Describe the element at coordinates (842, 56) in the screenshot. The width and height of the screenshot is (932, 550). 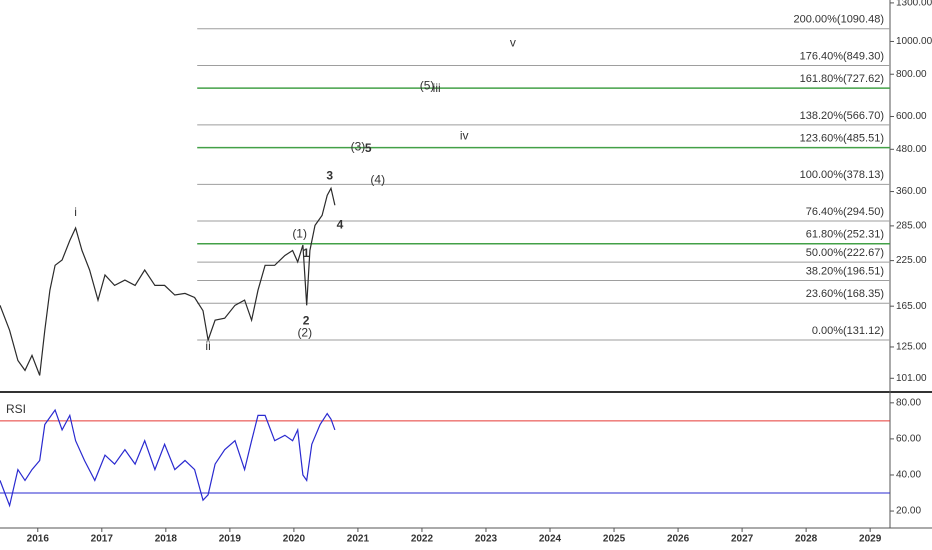
I see `fib-label: 176.40%(849.30)` at that location.